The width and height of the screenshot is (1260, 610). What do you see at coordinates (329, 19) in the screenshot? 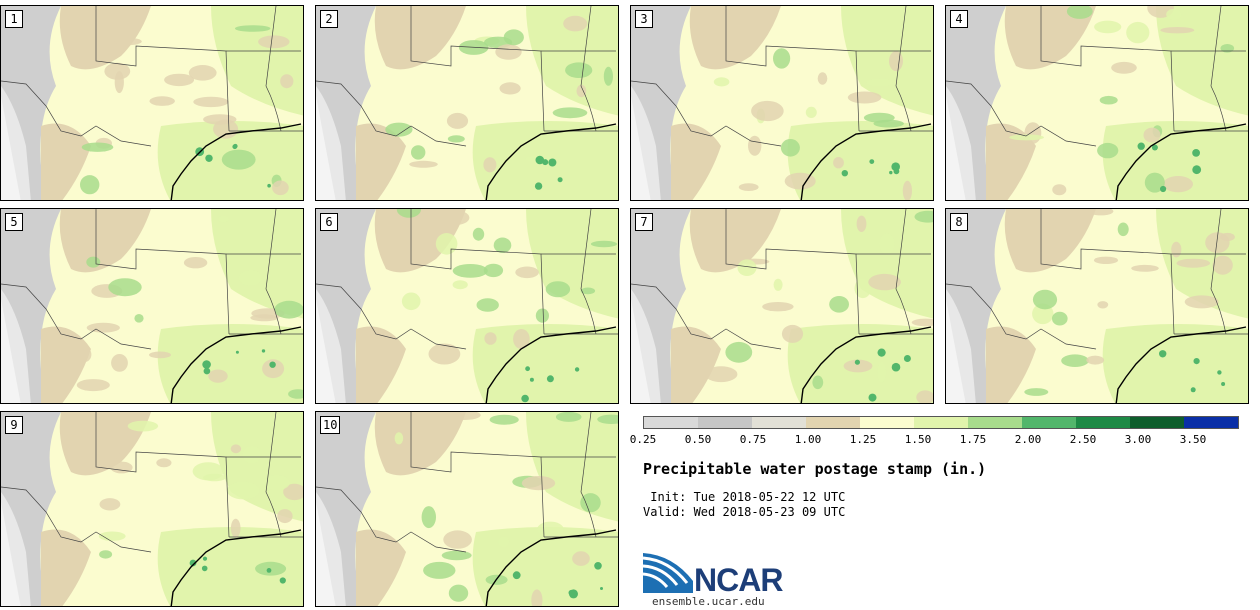
I see `member-number: 2` at bounding box center [329, 19].